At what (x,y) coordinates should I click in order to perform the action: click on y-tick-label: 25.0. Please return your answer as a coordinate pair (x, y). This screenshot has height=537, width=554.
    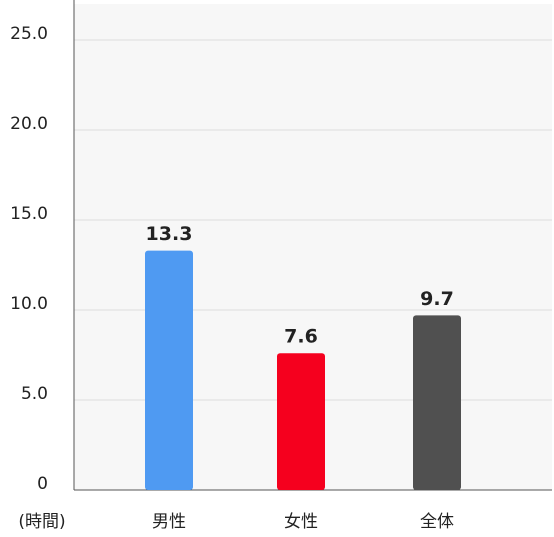
    Looking at the image, I should click on (29, 34).